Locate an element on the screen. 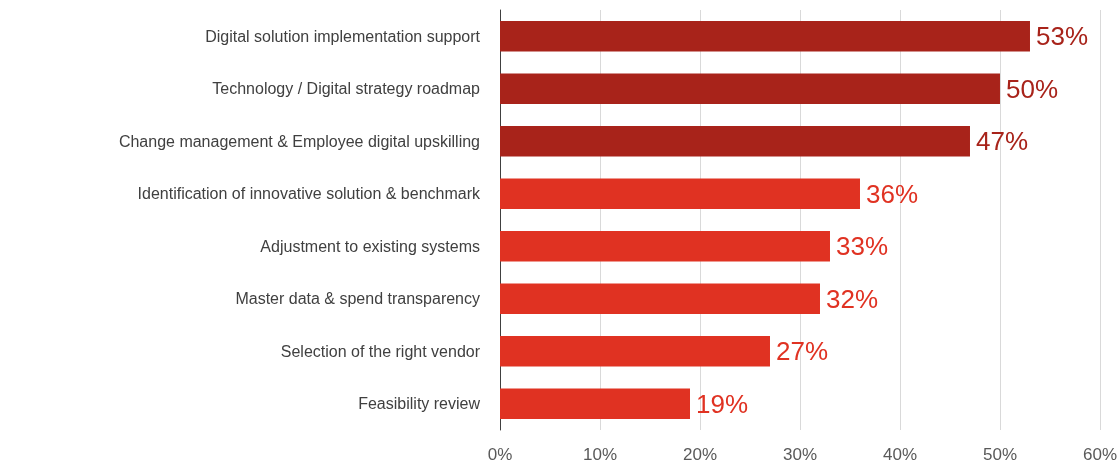 Image resolution: width=1120 pixels, height=470 pixels. data-label: 53% is located at coordinates (1062, 36).